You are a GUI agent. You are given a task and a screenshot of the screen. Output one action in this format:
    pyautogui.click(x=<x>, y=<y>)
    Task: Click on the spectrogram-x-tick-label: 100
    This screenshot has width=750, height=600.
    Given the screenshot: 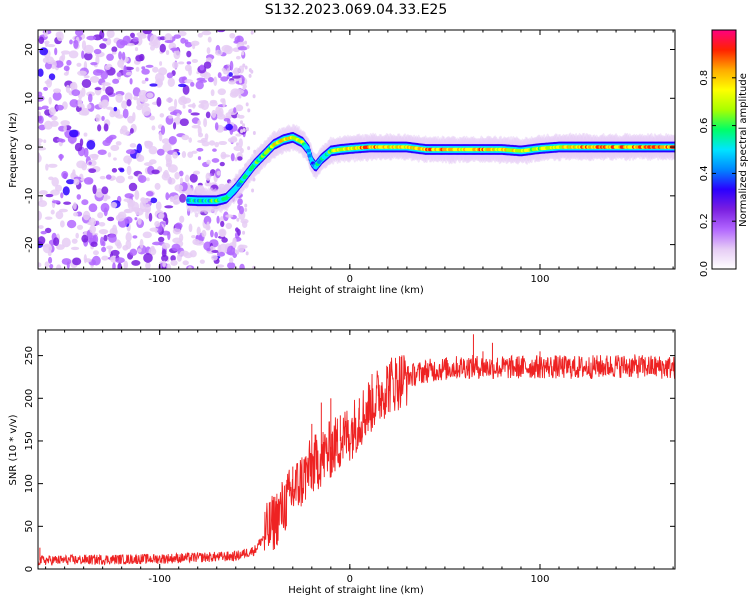 What is the action you would take?
    pyautogui.click(x=539, y=279)
    